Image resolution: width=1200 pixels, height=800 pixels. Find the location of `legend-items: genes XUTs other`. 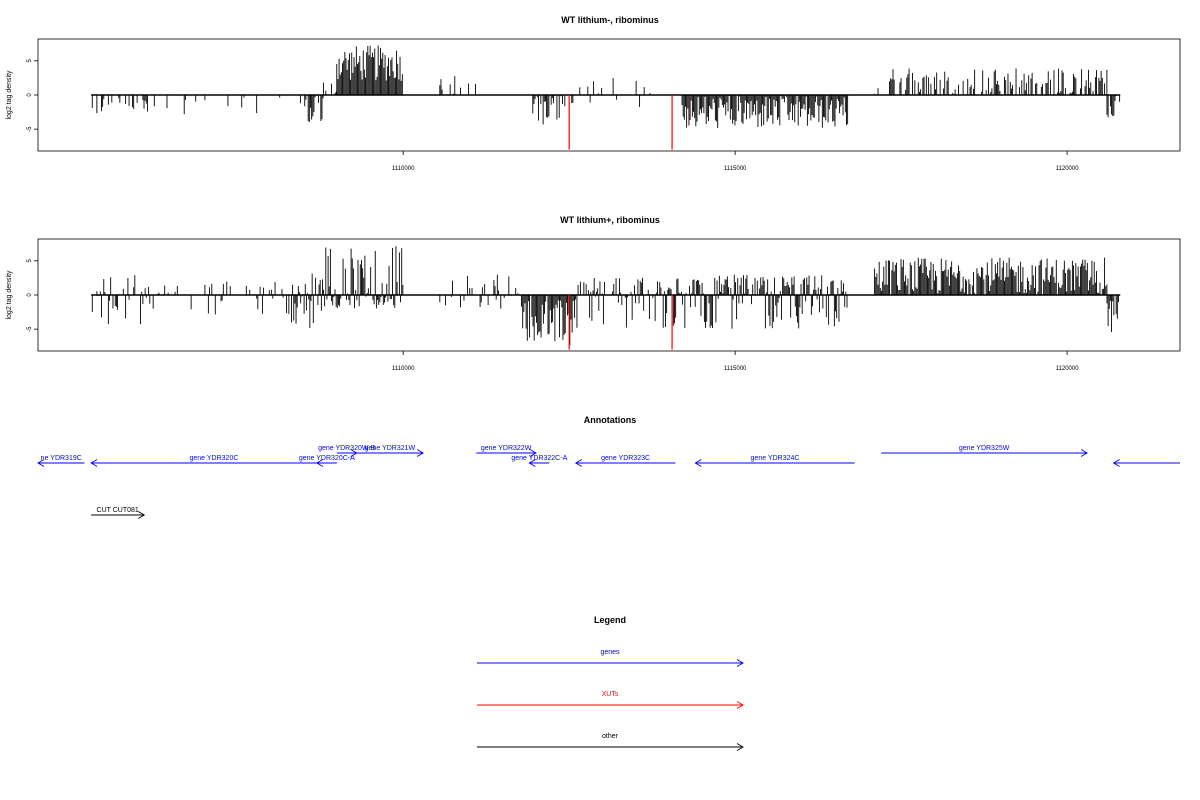

legend-items: genes XUTs other is located at coordinates (610, 700).